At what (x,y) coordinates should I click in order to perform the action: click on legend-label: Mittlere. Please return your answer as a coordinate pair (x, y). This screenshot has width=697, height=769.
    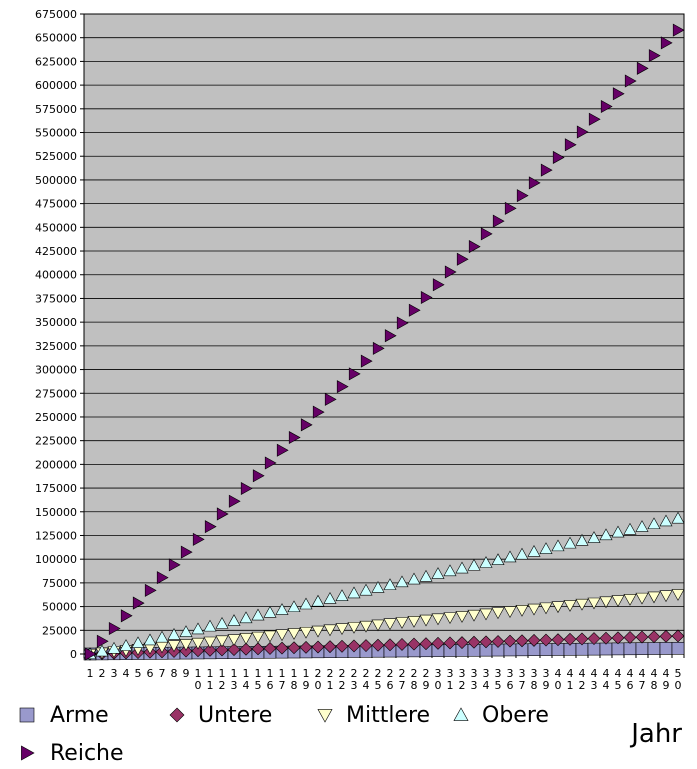
    Looking at the image, I should click on (388, 715).